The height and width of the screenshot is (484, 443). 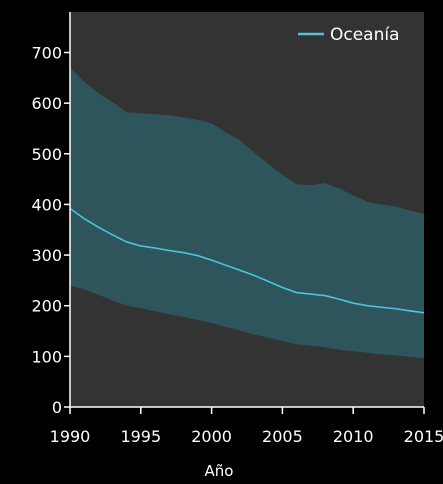 I want to click on y-tick-label: 400, so click(x=46, y=204).